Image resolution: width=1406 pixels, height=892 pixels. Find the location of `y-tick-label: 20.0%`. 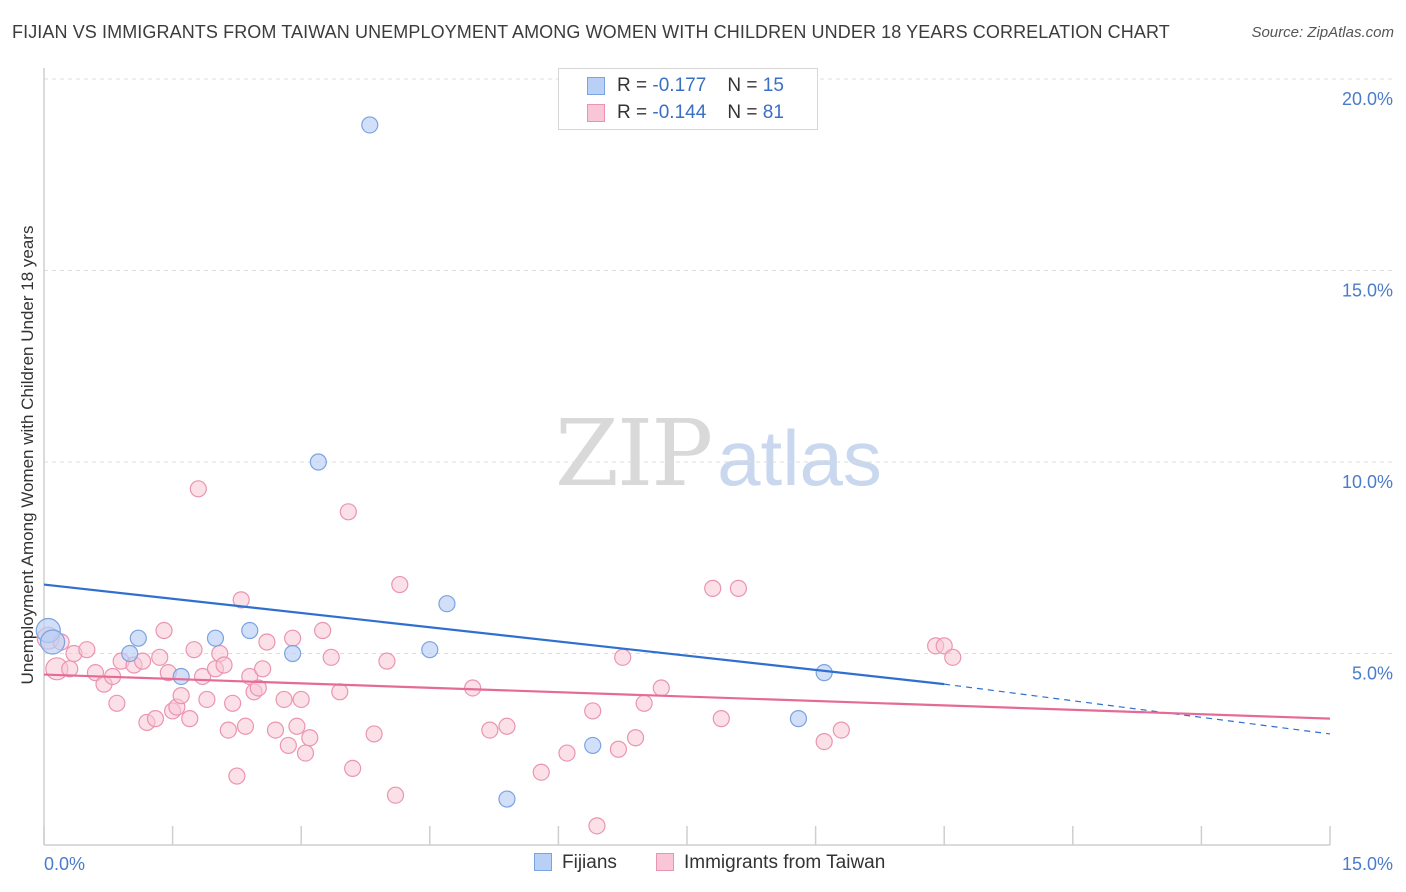

y-tick-label: 20.0% is located at coordinates (1367, 99).